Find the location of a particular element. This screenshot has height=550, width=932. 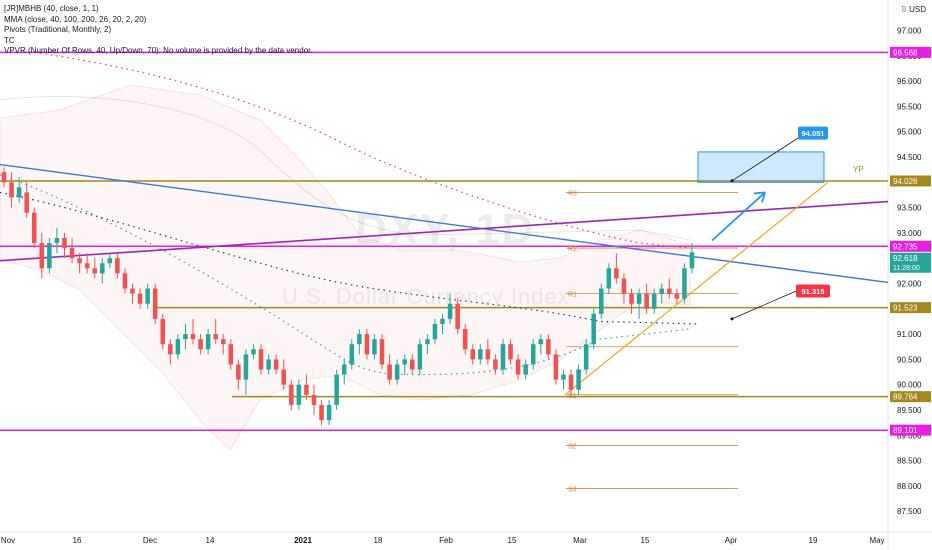

price-tick: 90.000 is located at coordinates (909, 385).